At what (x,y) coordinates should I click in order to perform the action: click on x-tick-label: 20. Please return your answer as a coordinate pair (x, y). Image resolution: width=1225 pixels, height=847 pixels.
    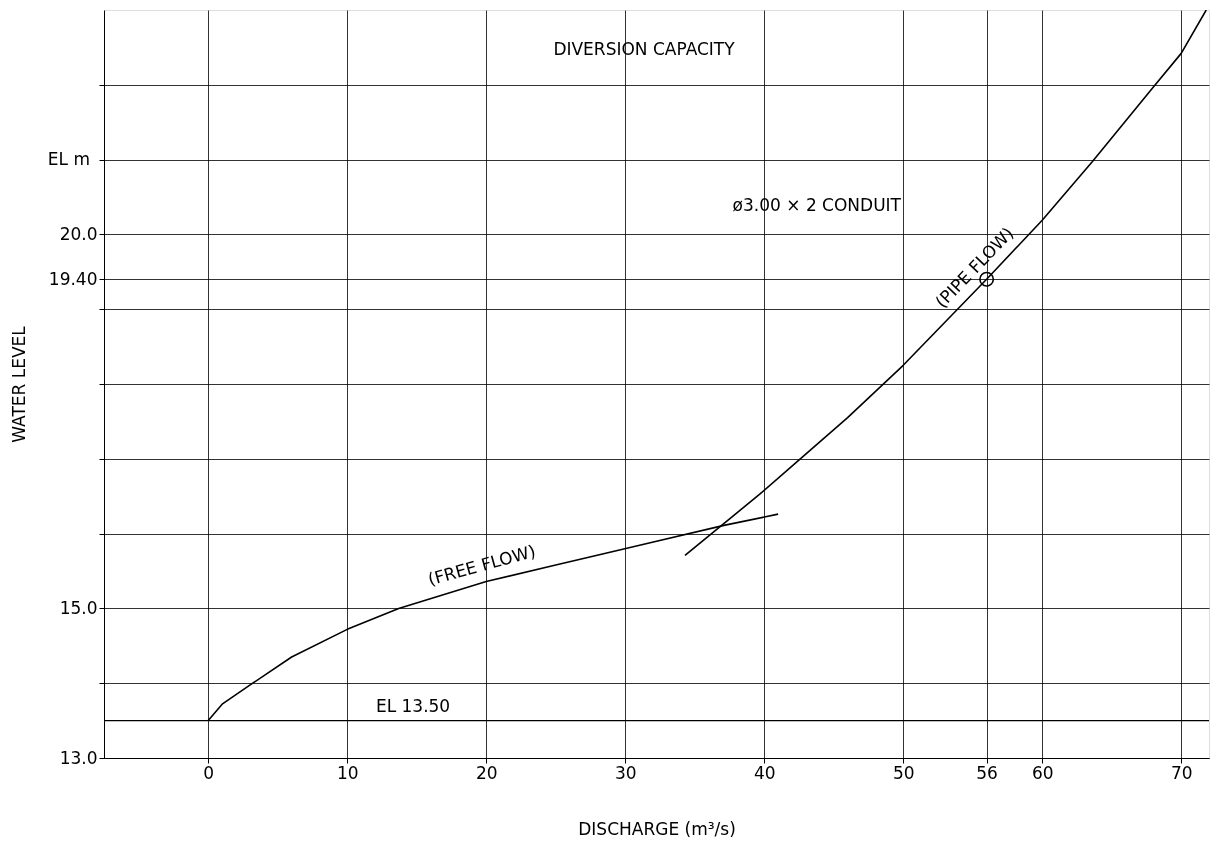
    Looking at the image, I should click on (486, 772).